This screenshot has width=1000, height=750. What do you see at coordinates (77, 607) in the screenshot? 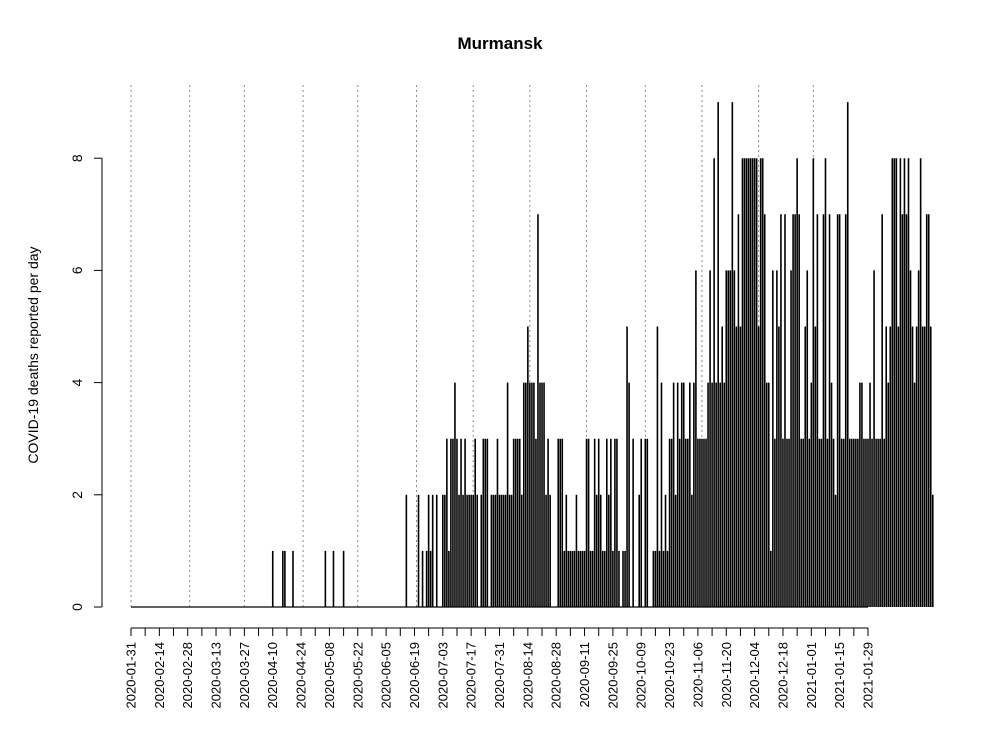
I see `y-tick-label: 0` at bounding box center [77, 607].